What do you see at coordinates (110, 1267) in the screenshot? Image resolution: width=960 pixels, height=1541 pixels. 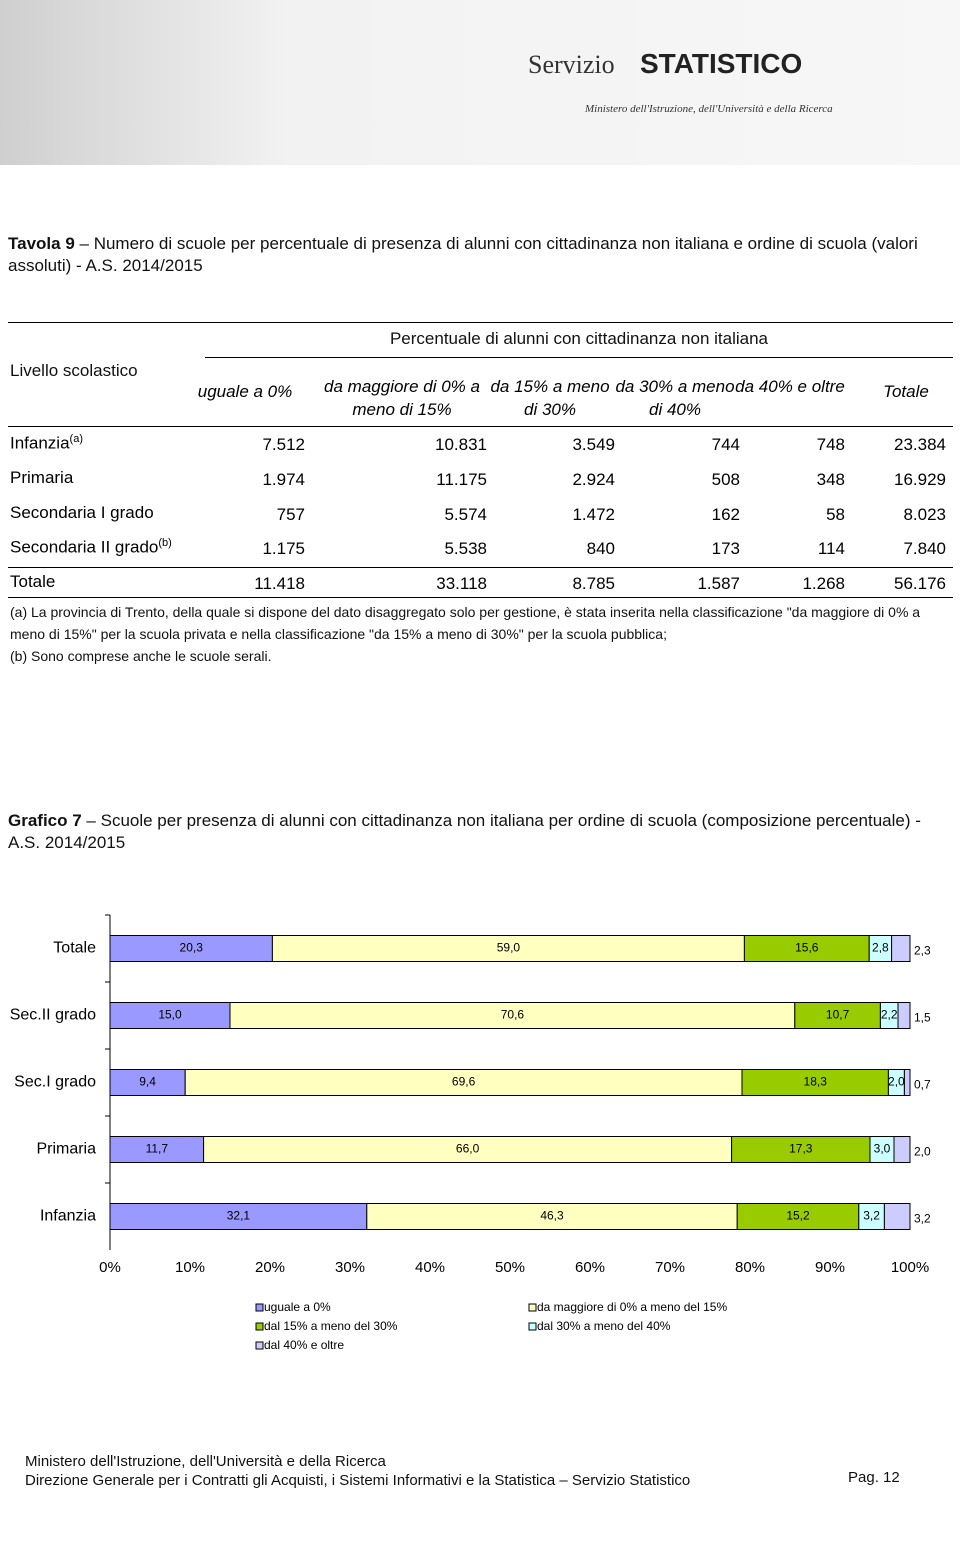 I see `x-tick-label: 0%` at bounding box center [110, 1267].